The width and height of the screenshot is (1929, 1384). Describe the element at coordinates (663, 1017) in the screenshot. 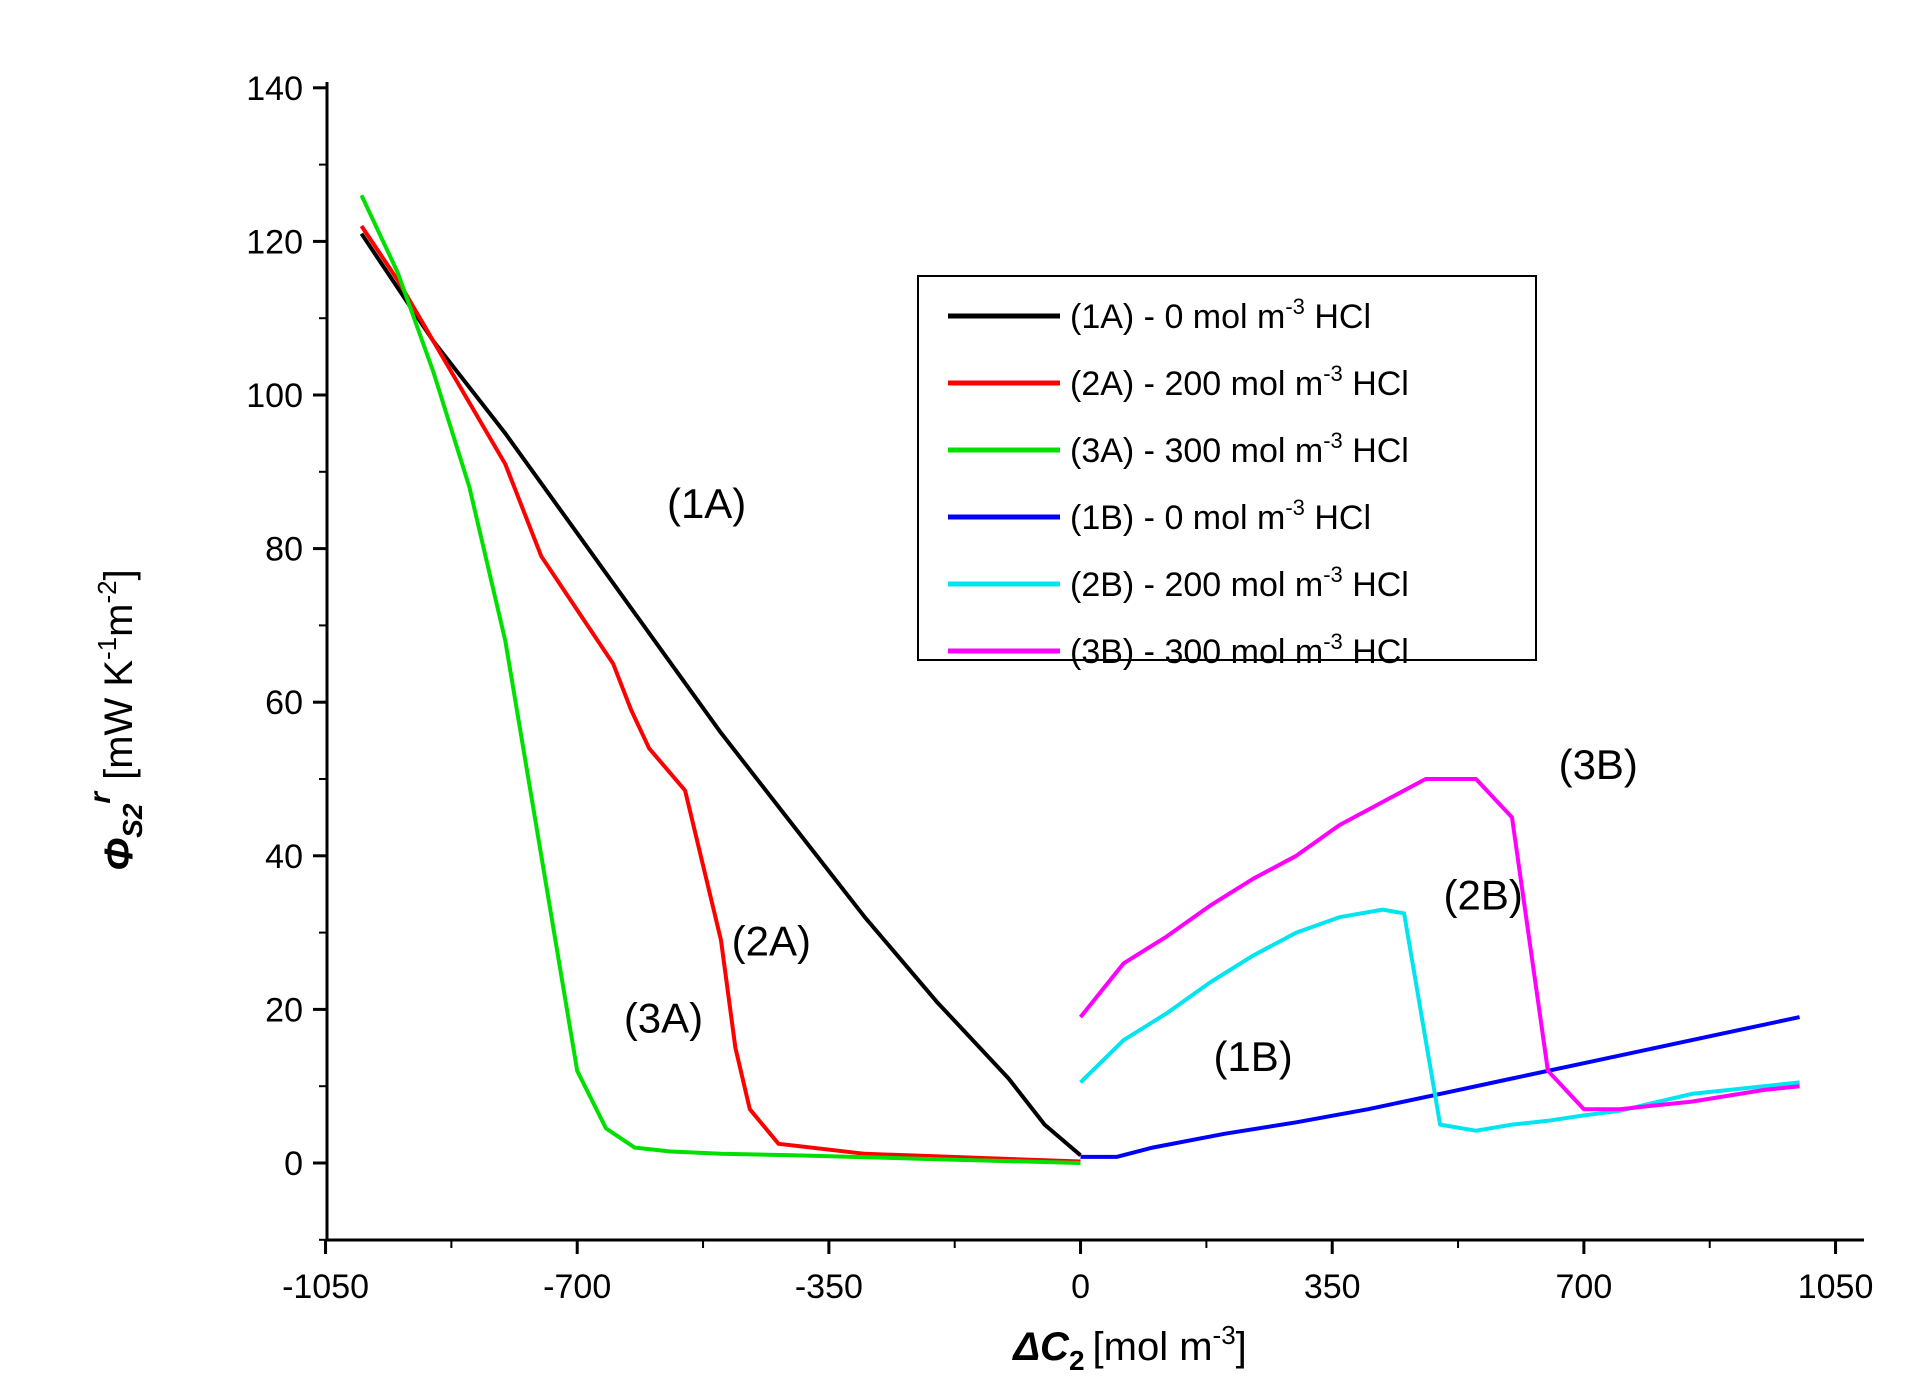

I see `annotation-label: (3A)` at that location.